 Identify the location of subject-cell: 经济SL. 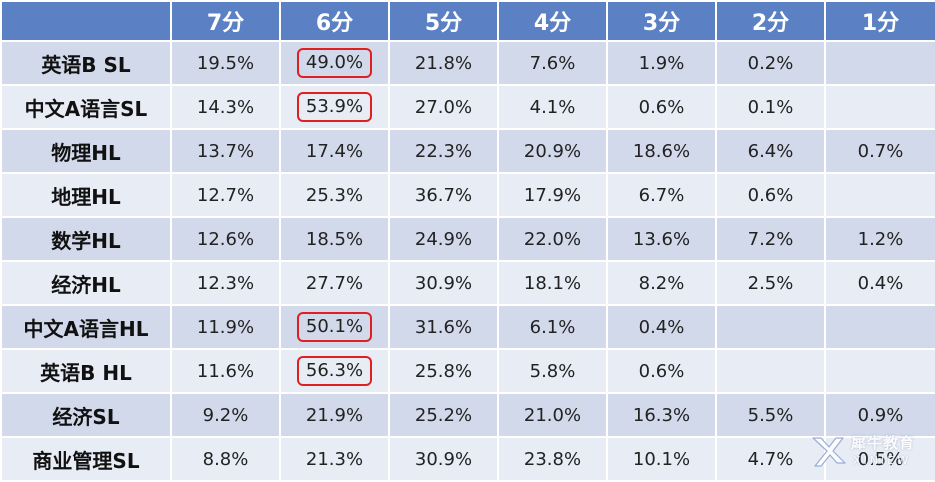
(86, 415).